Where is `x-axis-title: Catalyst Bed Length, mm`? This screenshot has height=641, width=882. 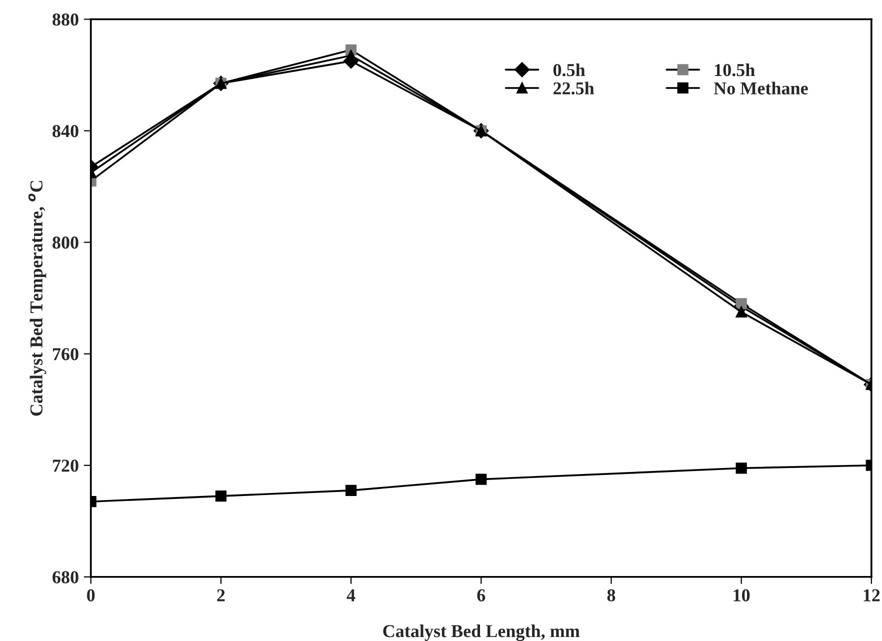
x-axis-title: Catalyst Bed Length, mm is located at coordinates (481, 632).